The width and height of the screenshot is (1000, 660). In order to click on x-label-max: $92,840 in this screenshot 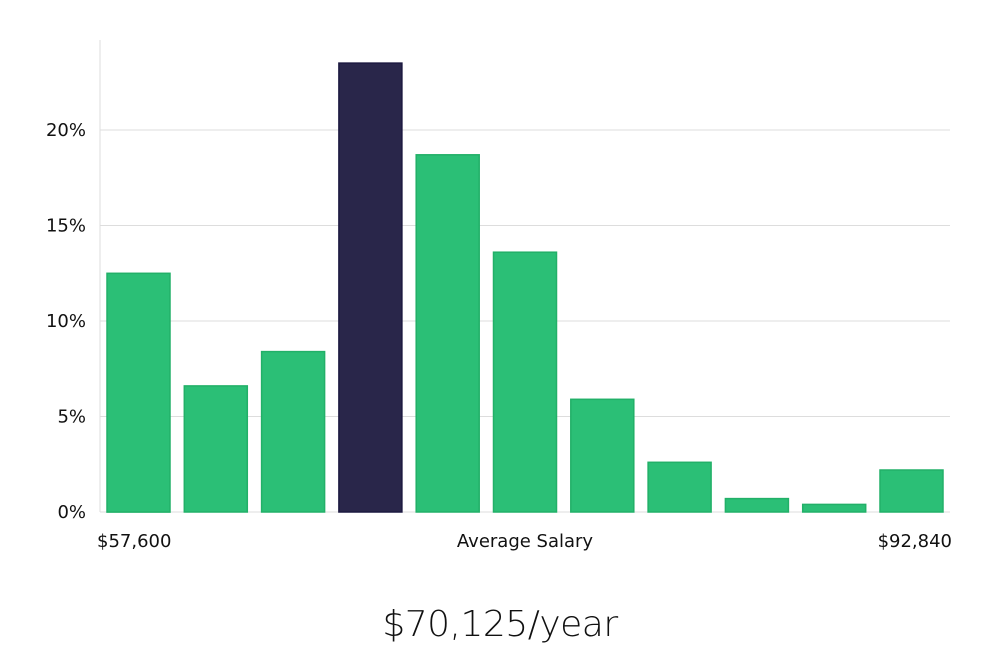, I will do `click(915, 541)`.